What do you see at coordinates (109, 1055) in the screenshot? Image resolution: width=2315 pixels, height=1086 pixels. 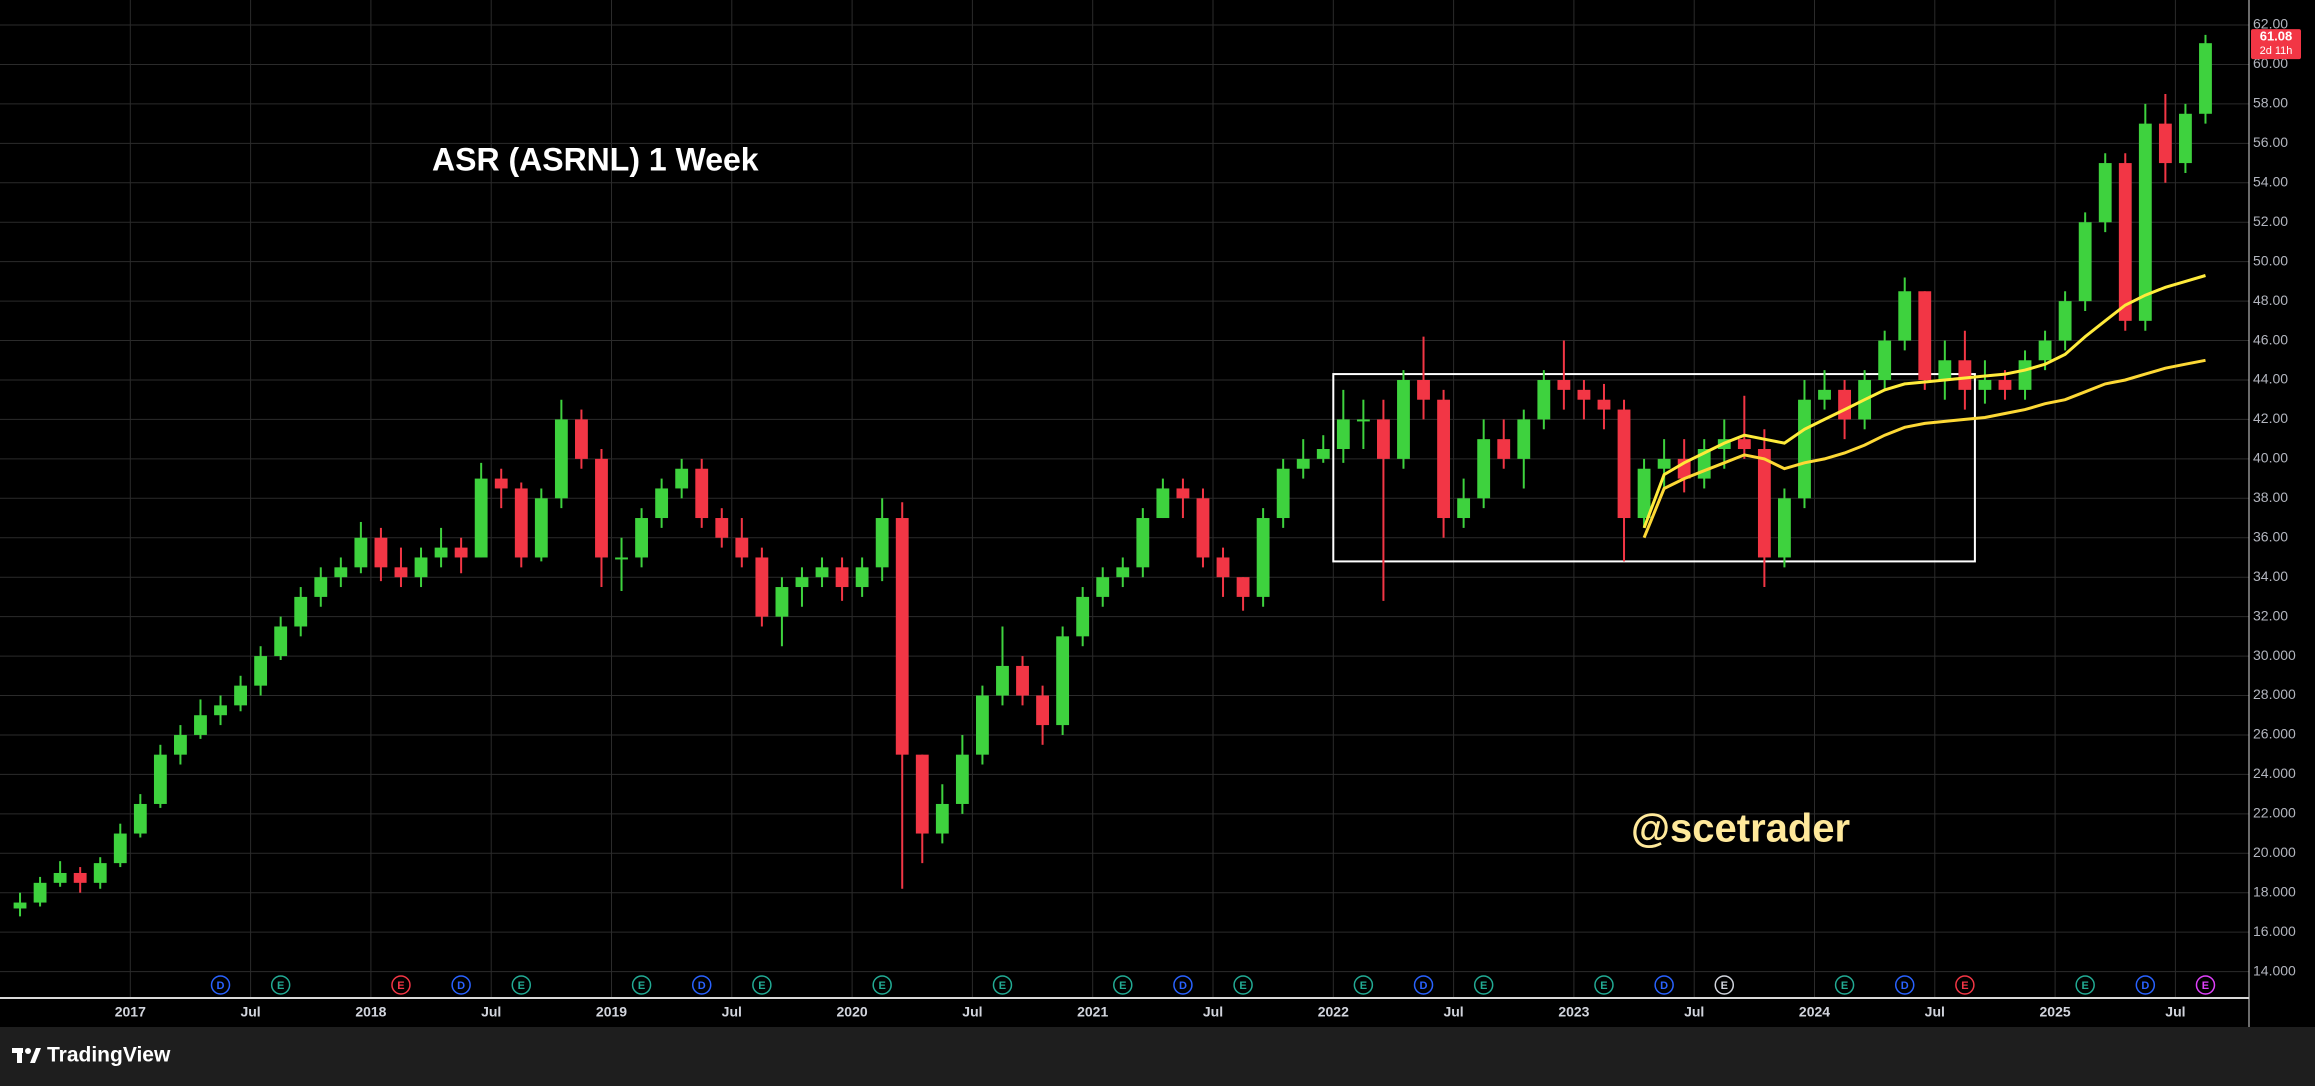 I see `brand-name: TradingView` at bounding box center [109, 1055].